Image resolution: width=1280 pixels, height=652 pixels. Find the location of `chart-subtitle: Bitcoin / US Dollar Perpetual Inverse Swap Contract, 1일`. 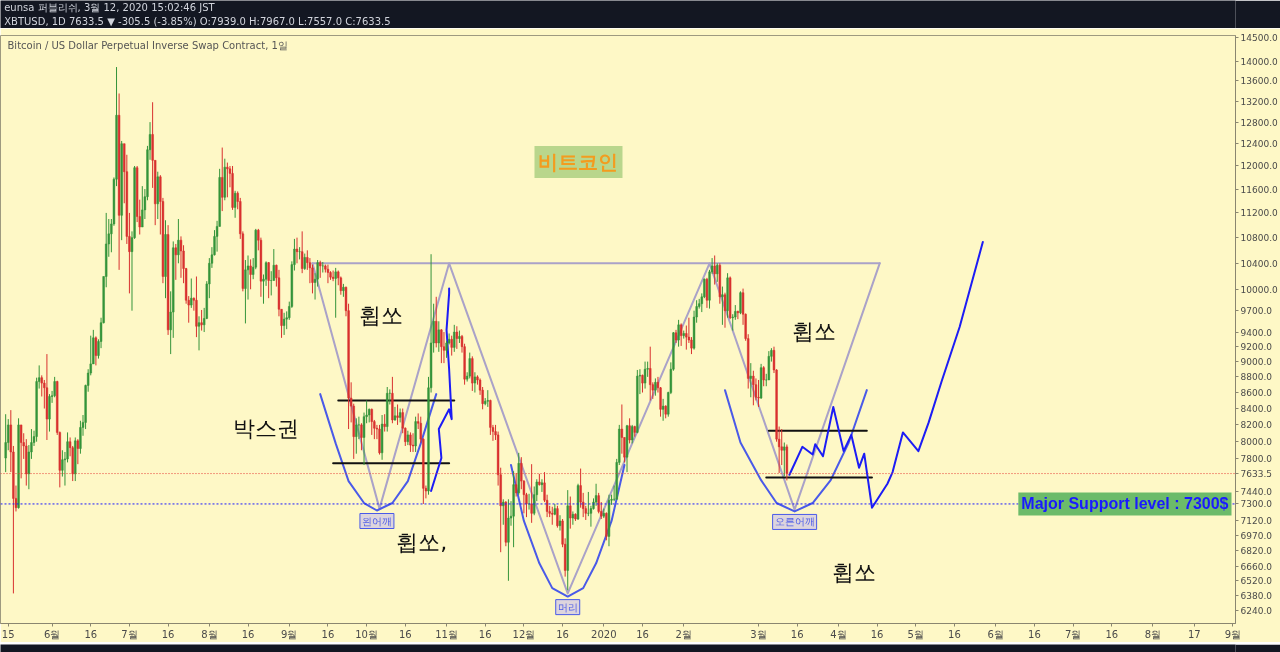

chart-subtitle: Bitcoin / US Dollar Perpetual Inverse Swap Contract, 1일 is located at coordinates (147, 45).